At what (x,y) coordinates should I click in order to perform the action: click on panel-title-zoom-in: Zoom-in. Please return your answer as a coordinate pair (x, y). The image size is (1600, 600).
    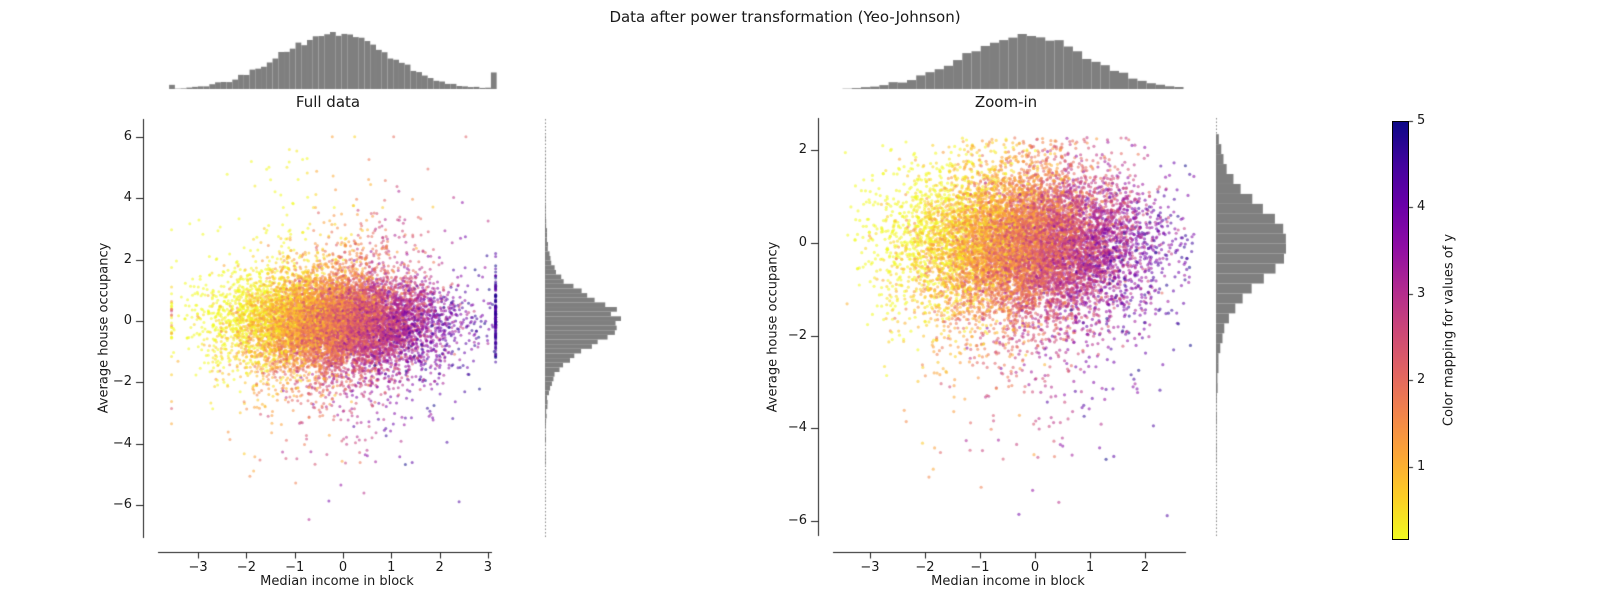
    Looking at the image, I should click on (1006, 102).